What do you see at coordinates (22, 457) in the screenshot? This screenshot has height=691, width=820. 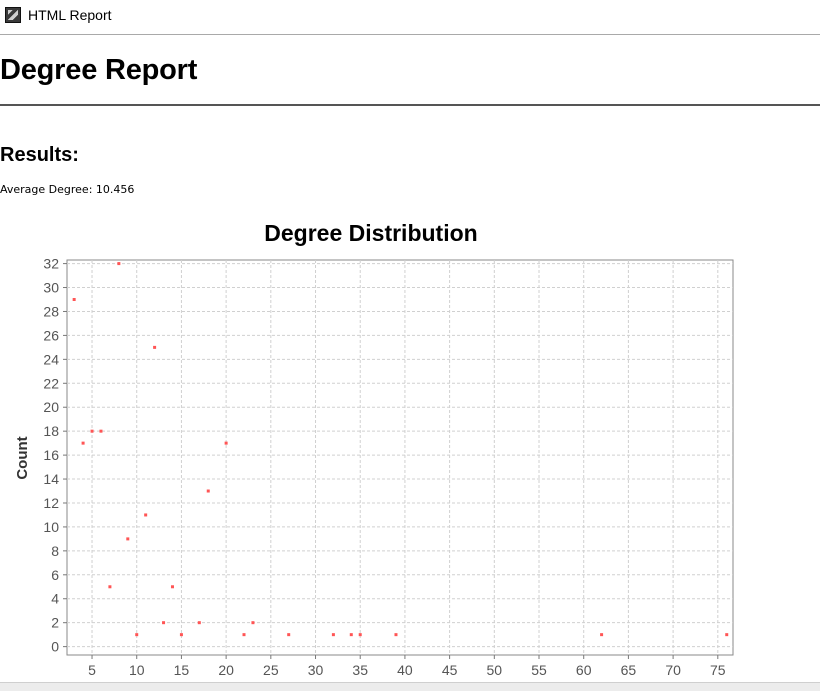 I see `y-axis-label: Count` at bounding box center [22, 457].